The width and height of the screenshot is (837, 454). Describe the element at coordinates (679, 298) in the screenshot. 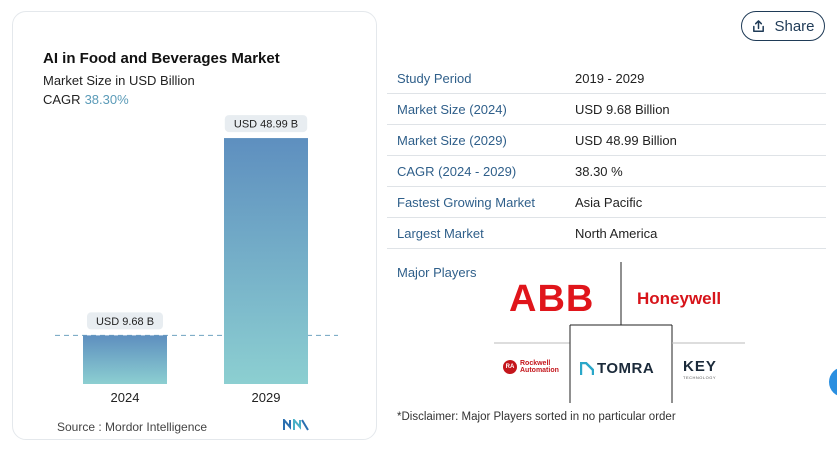

I see `honeywell-logo: Honeywell` at that location.